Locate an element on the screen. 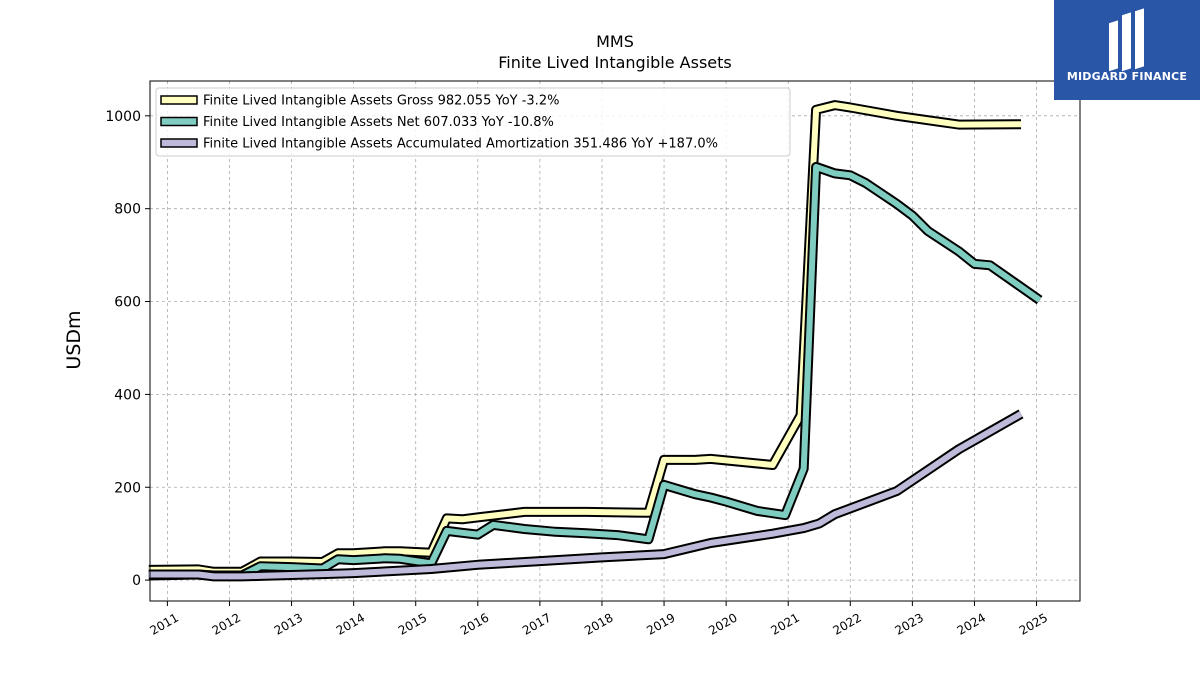 Image resolution: width=1200 pixels, height=675 pixels. y-tick-label: 400 is located at coordinates (127, 395).